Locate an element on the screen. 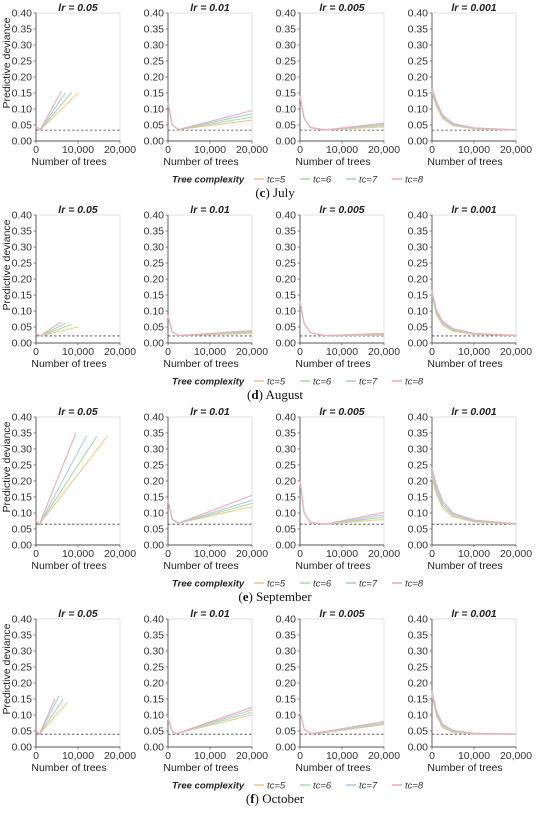 The height and width of the screenshot is (815, 550). panel-title: lr = 0.005 is located at coordinates (341, 8).